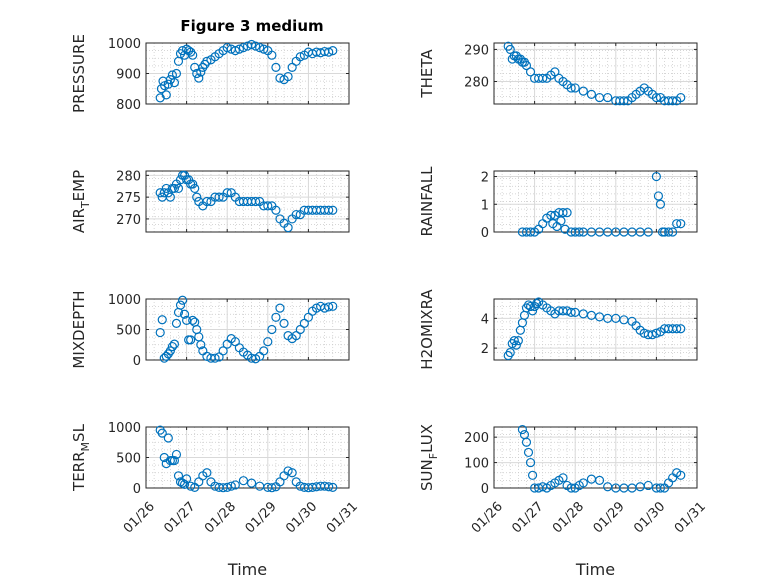 The height and width of the screenshot is (583, 778). I want to click on subplot-air-temp: 270 275 280 AIRTEMP, so click(210, 201).